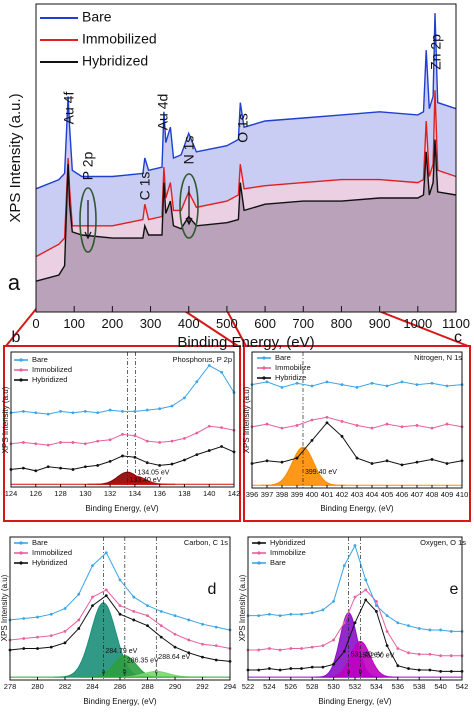  I want to click on x-tick-label: 282, so click(65, 686).